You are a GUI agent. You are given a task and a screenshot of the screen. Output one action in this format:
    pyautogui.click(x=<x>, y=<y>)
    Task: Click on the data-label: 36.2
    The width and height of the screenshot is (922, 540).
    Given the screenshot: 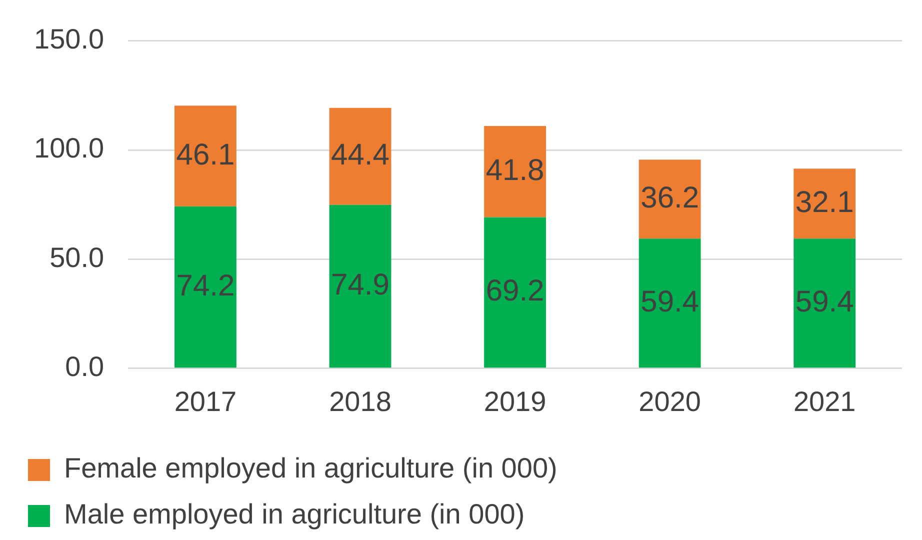 What is the action you would take?
    pyautogui.click(x=670, y=197)
    